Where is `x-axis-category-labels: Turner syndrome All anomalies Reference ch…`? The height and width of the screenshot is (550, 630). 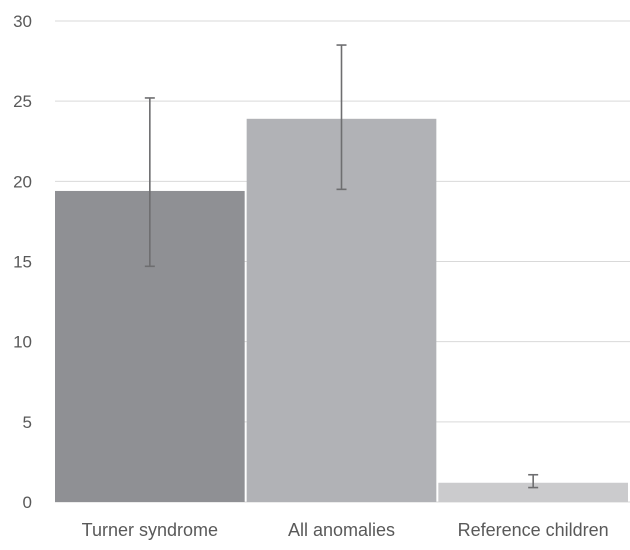 x-axis-category-labels: Turner syndrome All anomalies Reference ch… is located at coordinates (345, 530).